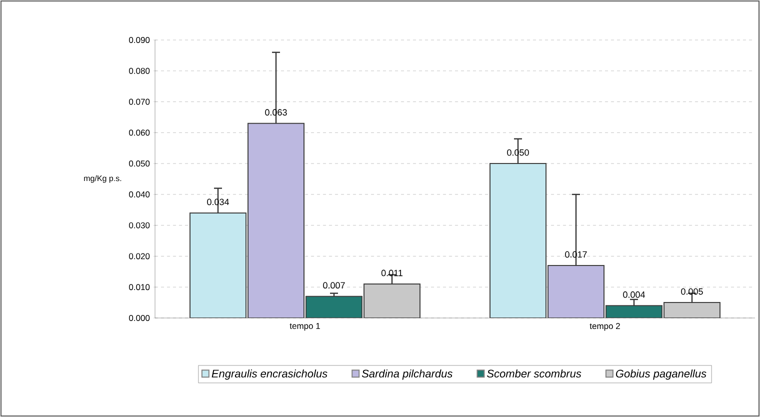  Describe the element at coordinates (605, 327) in the screenshot. I see `x-tick-label: tempo 2` at that location.